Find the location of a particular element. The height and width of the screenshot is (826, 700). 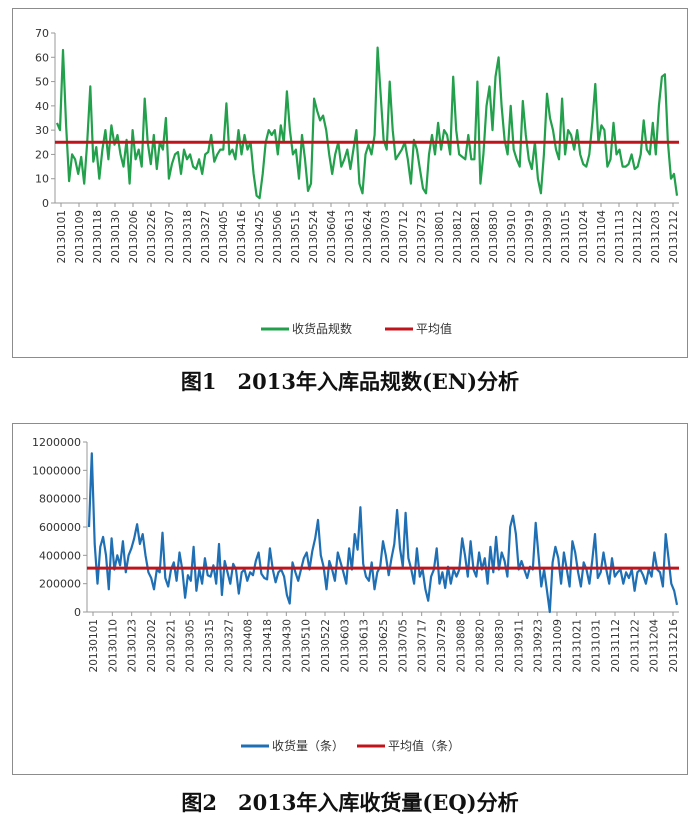

x-tick-label: 20130109 is located at coordinates (80, 236).